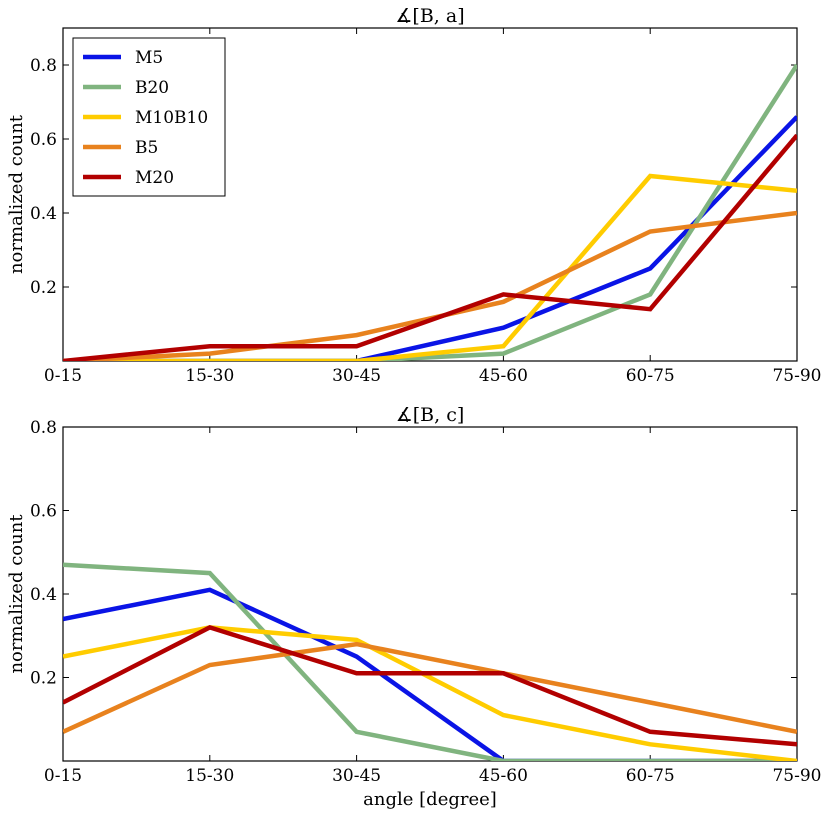 This screenshot has height=813, width=831. I want to click on chart-0-x-tick-label: 60-75, so click(650, 376).